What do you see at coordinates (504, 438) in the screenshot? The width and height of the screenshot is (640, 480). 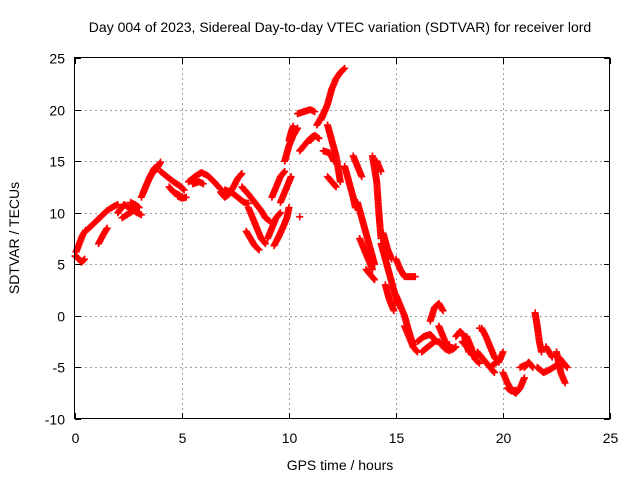 I see `x-tick-label: 20` at bounding box center [504, 438].